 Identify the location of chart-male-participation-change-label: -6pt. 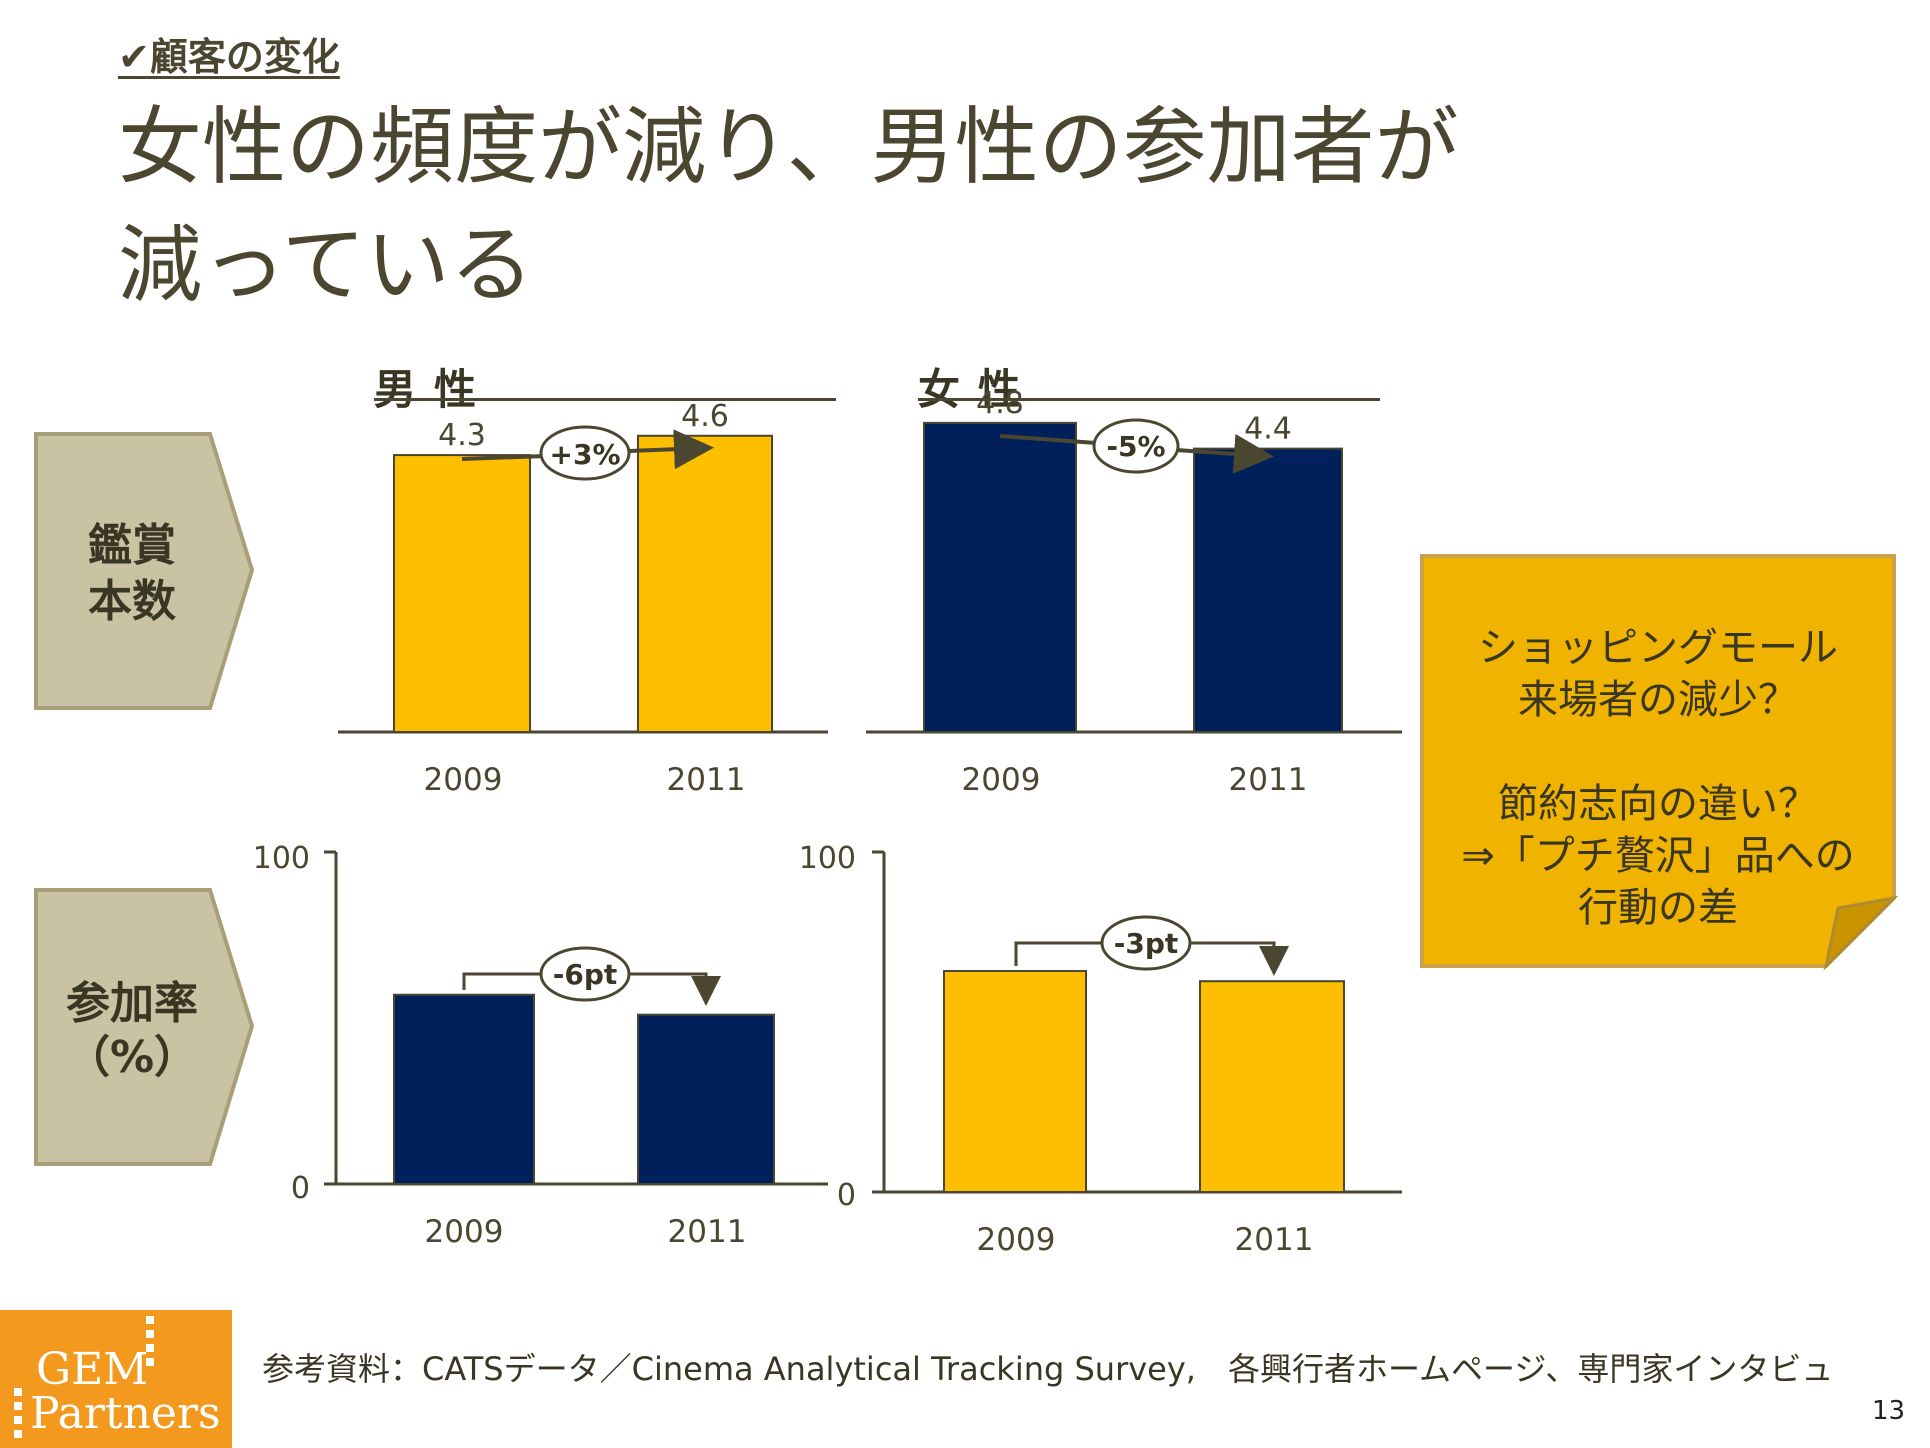
(585, 974).